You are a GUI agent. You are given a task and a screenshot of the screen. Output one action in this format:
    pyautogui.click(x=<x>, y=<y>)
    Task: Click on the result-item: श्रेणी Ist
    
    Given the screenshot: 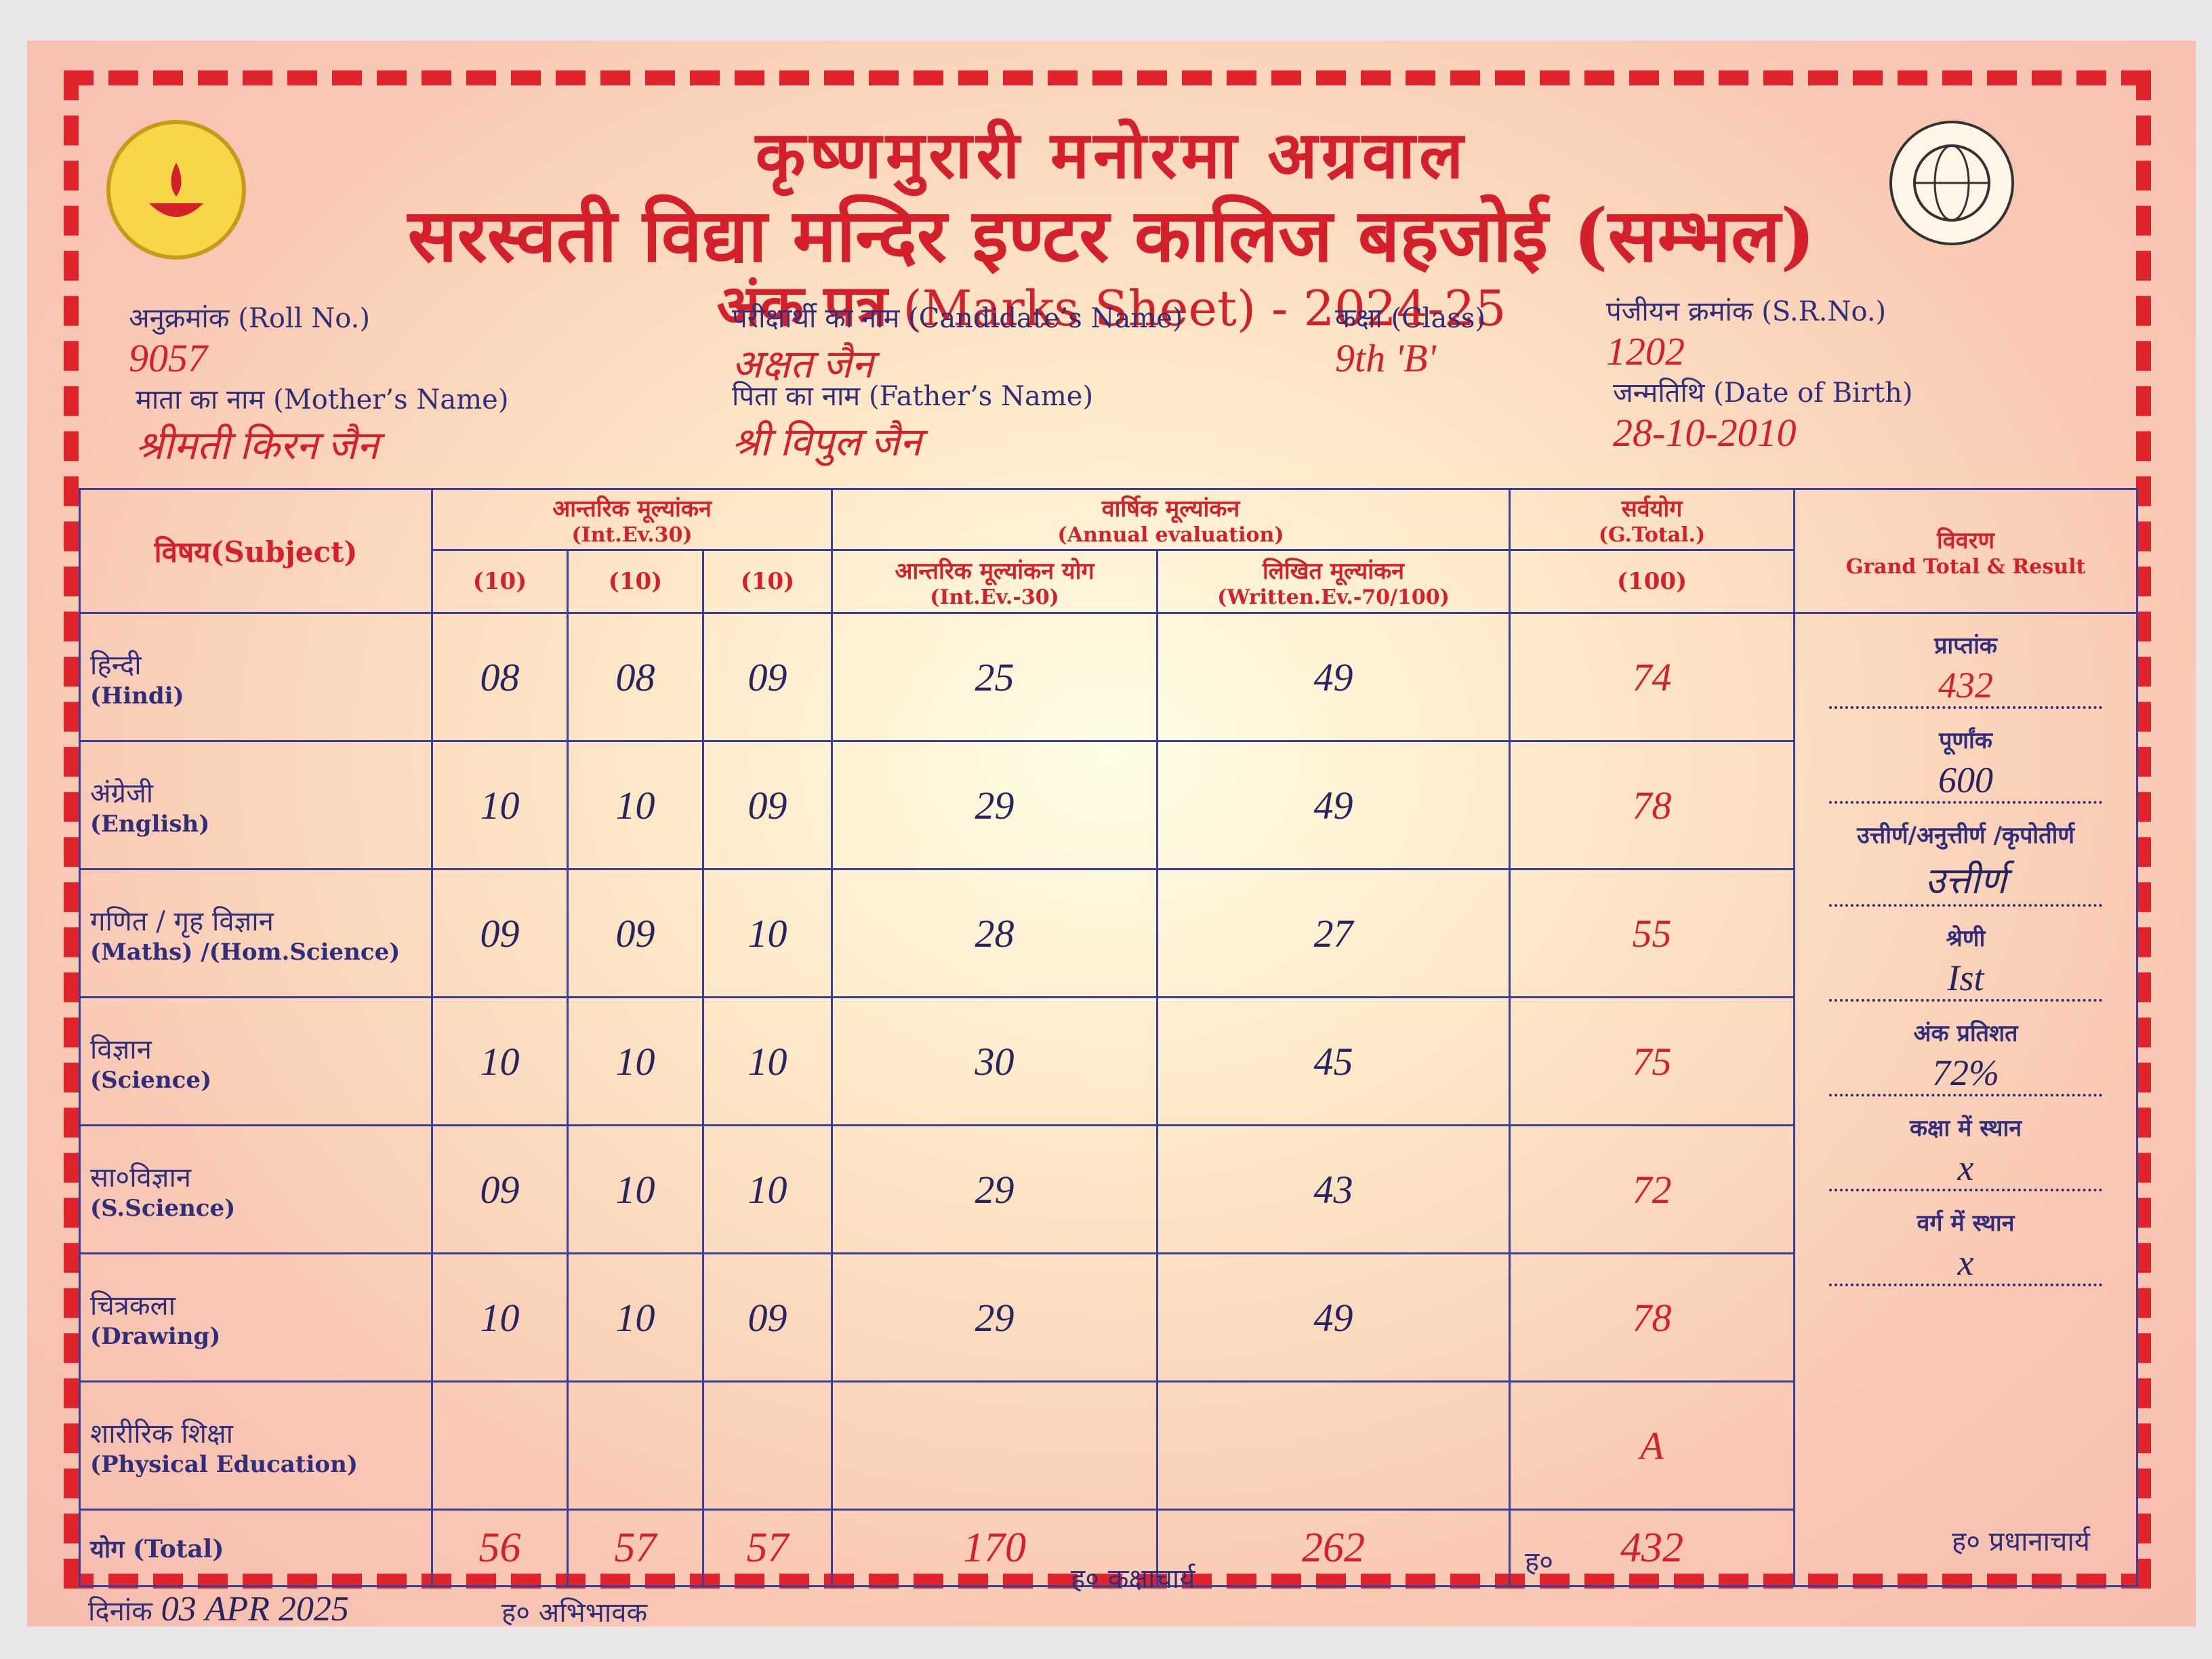 What is the action you would take?
    pyautogui.click(x=1965, y=962)
    